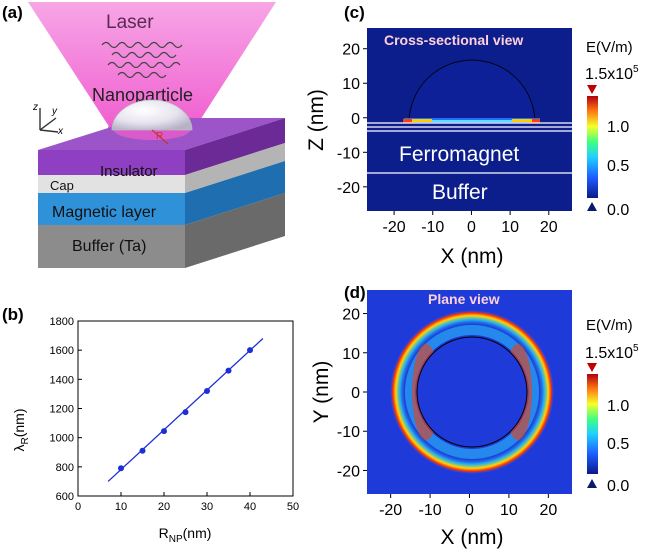 This screenshot has width=659, height=551. What do you see at coordinates (185, 408) in the screenshot?
I see `chart-b-frame` at bounding box center [185, 408].